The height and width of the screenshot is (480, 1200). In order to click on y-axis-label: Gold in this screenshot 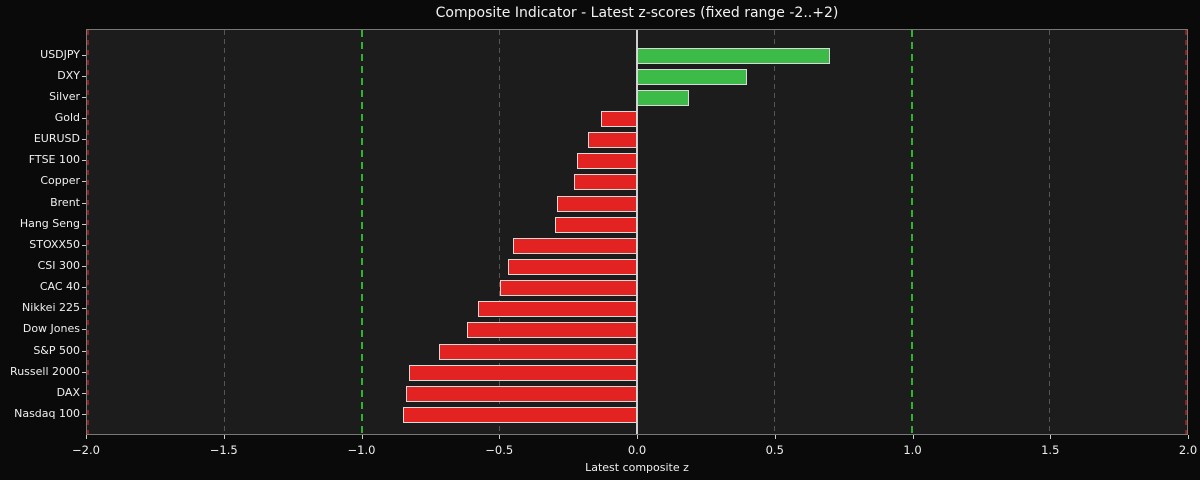, I will do `click(67, 117)`.